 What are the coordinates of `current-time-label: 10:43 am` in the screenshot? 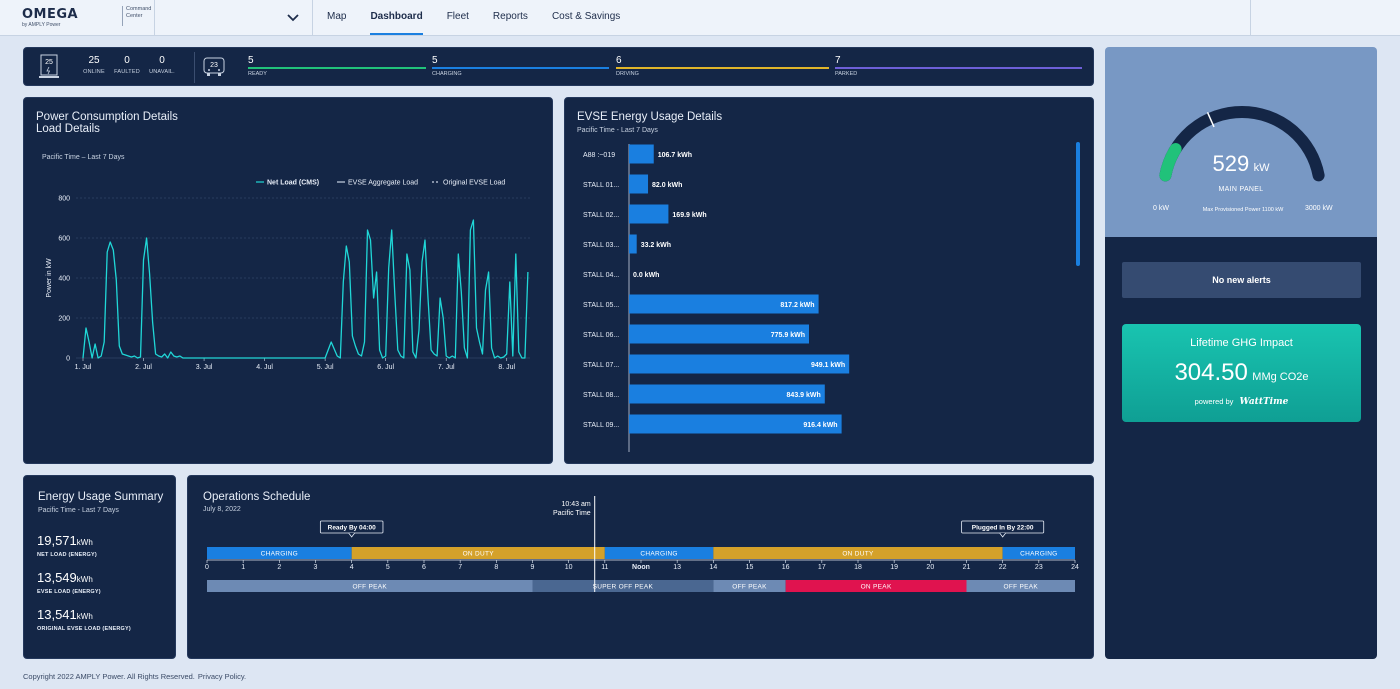 It's located at (576, 504).